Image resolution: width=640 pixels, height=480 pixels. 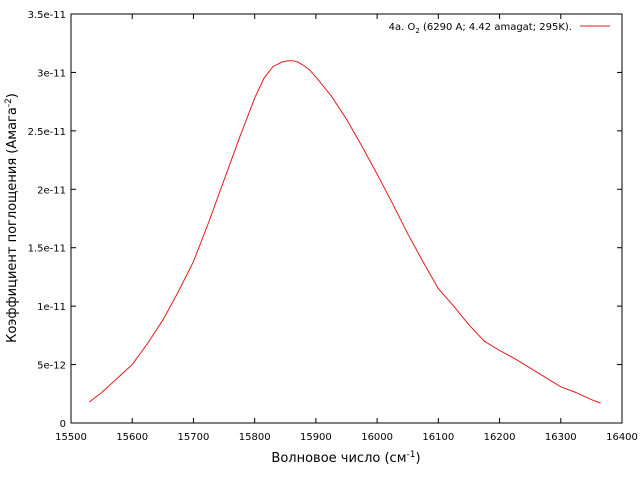 I want to click on legend-label: 4a. O2 (6290 A; 4.42 amagat; 295K)., so click(x=480, y=28).